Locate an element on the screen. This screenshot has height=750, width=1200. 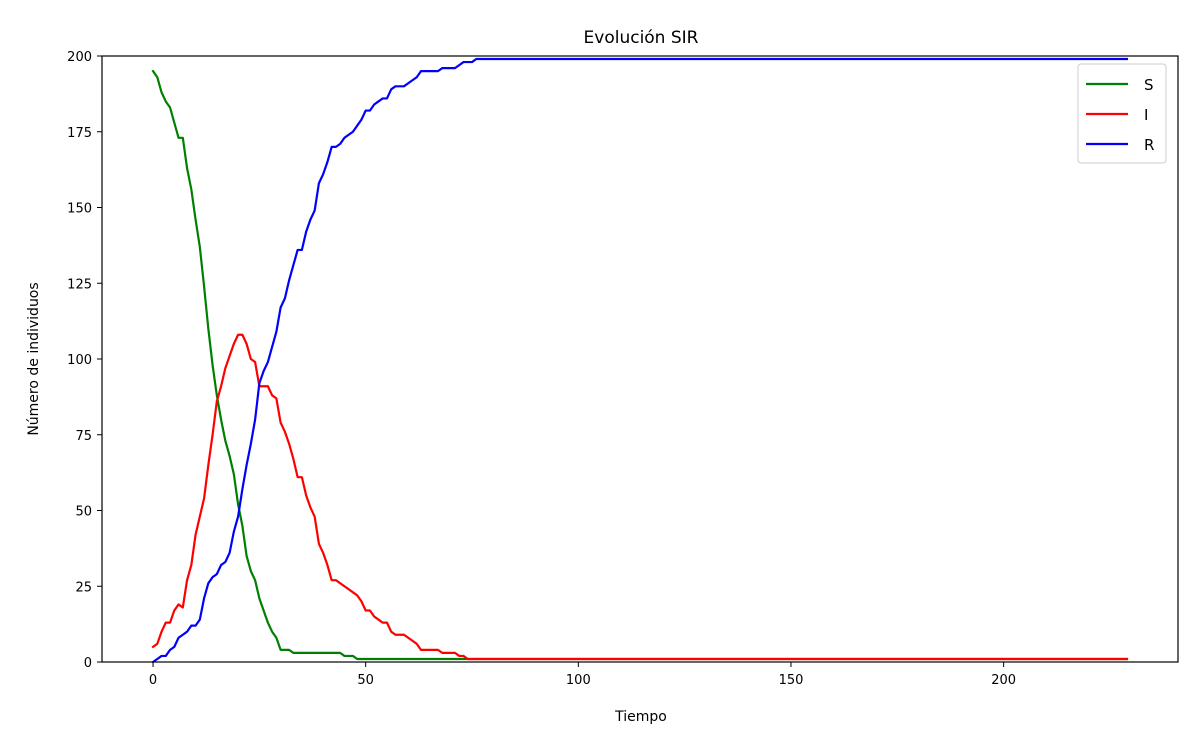
legend-label-r: R is located at coordinates (1149, 145).